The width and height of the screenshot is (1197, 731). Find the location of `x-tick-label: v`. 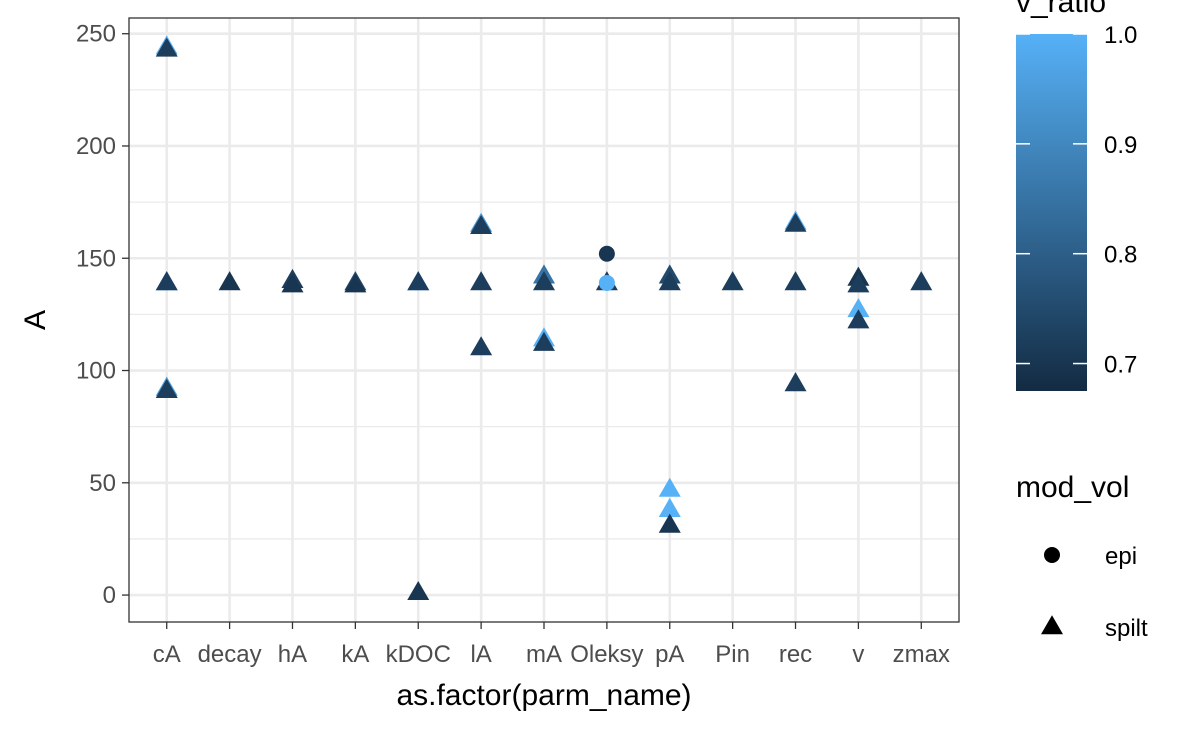

x-tick-label: v is located at coordinates (858, 654).